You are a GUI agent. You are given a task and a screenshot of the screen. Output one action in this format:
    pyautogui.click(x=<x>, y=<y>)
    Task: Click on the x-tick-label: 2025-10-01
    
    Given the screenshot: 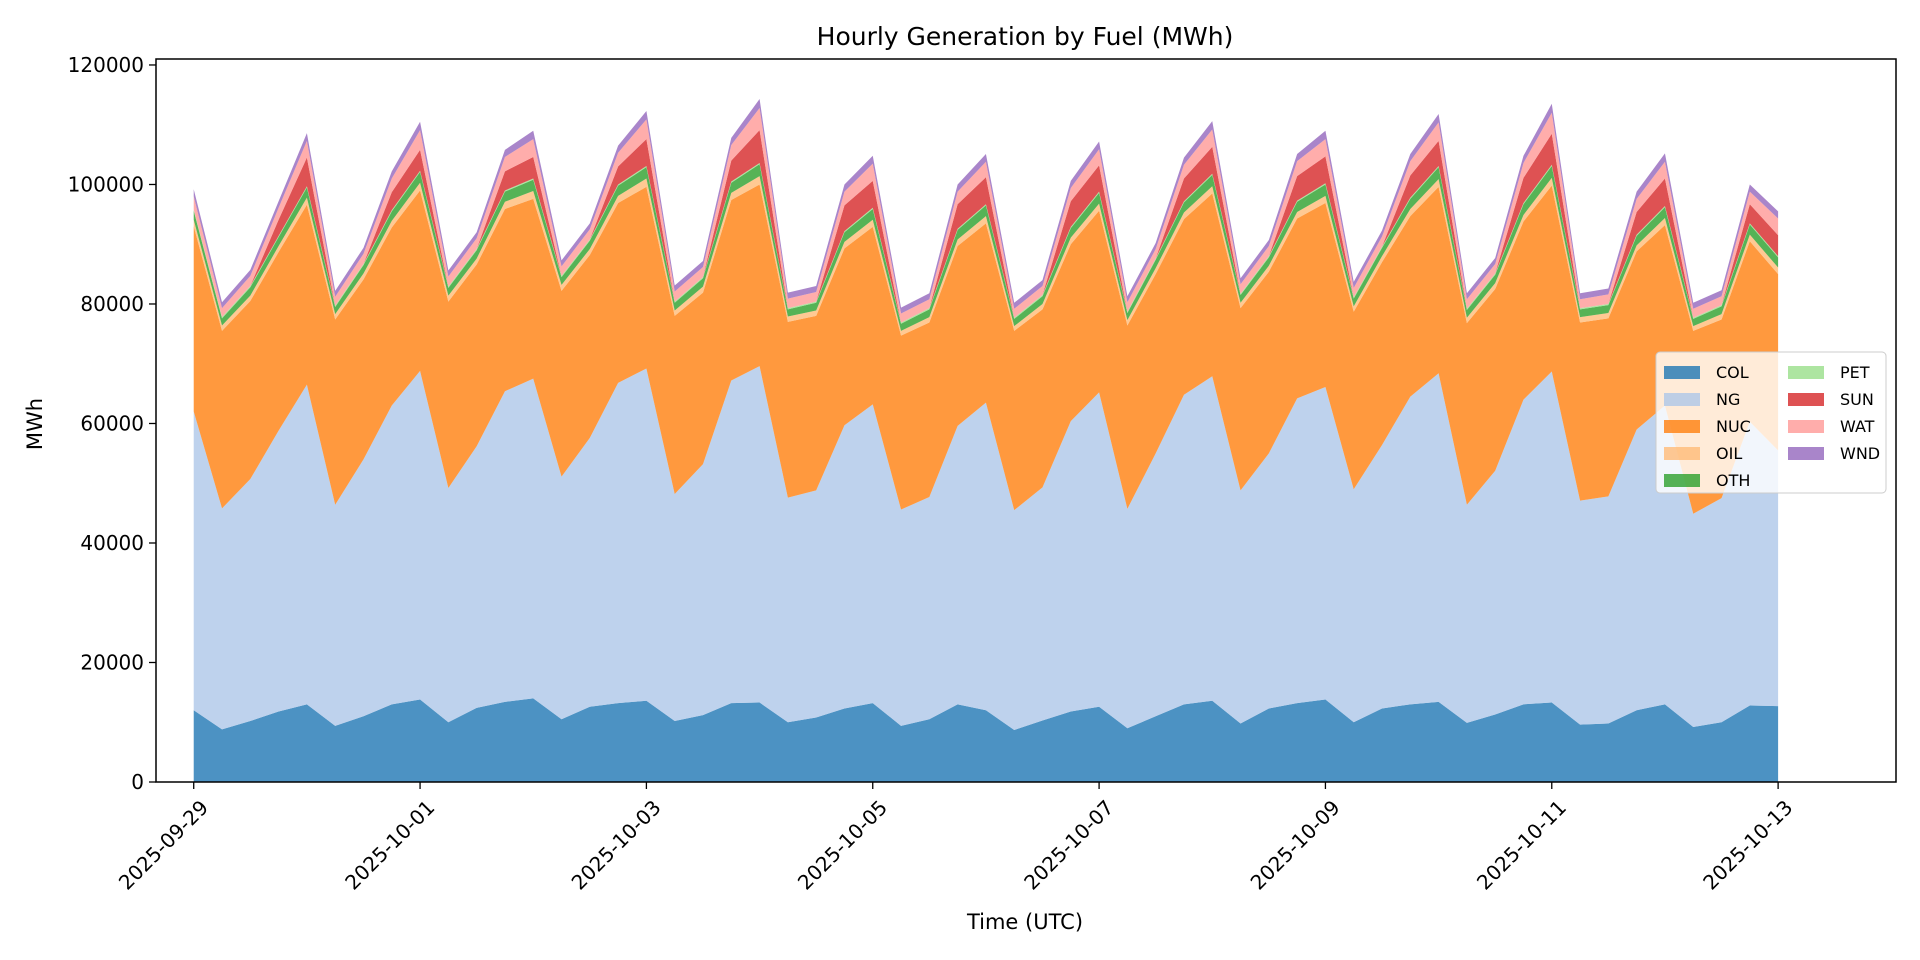 What is the action you would take?
    pyautogui.click(x=389, y=844)
    